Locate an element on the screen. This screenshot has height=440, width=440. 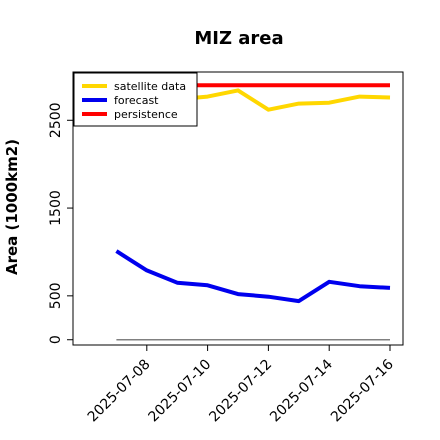
y-tick-label: 1500 is located at coordinates (56, 208).